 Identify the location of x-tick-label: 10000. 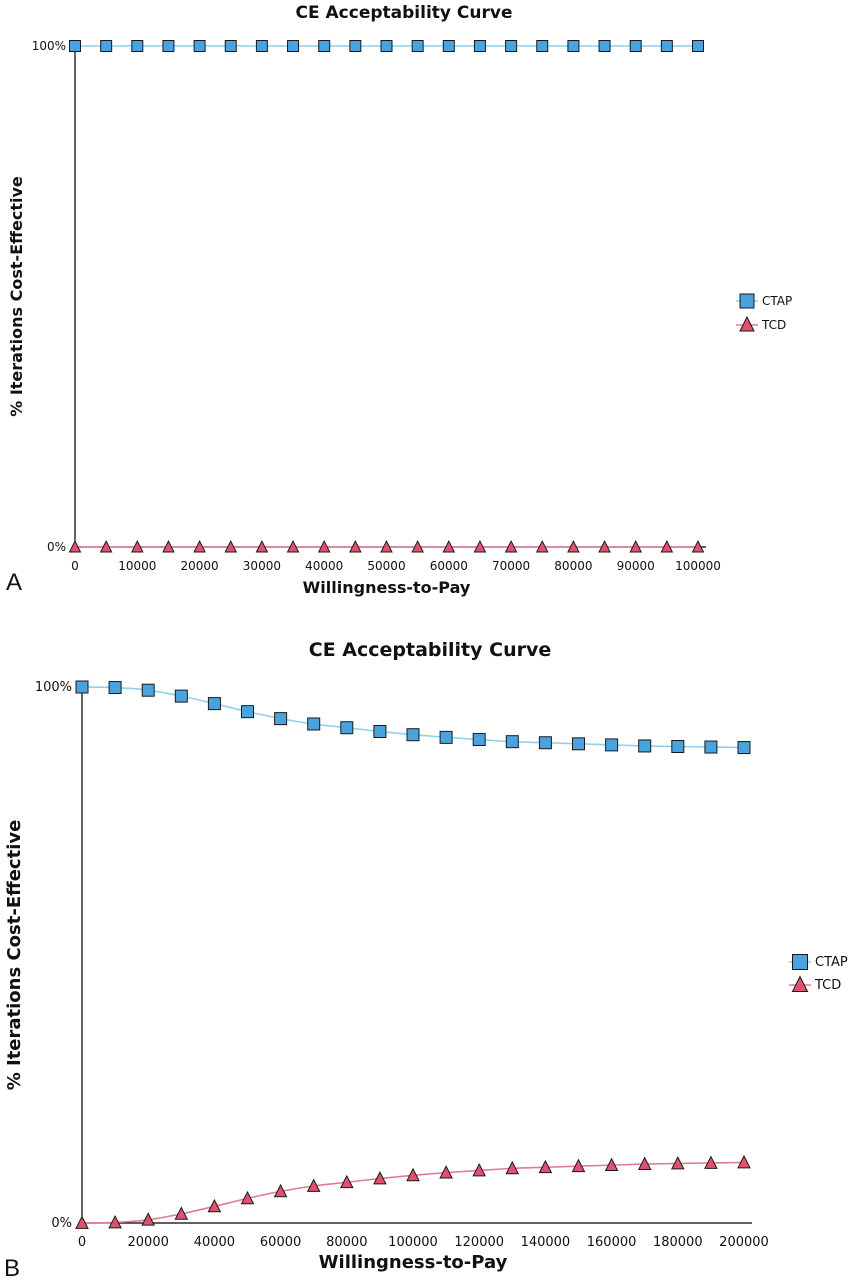
(137, 566).